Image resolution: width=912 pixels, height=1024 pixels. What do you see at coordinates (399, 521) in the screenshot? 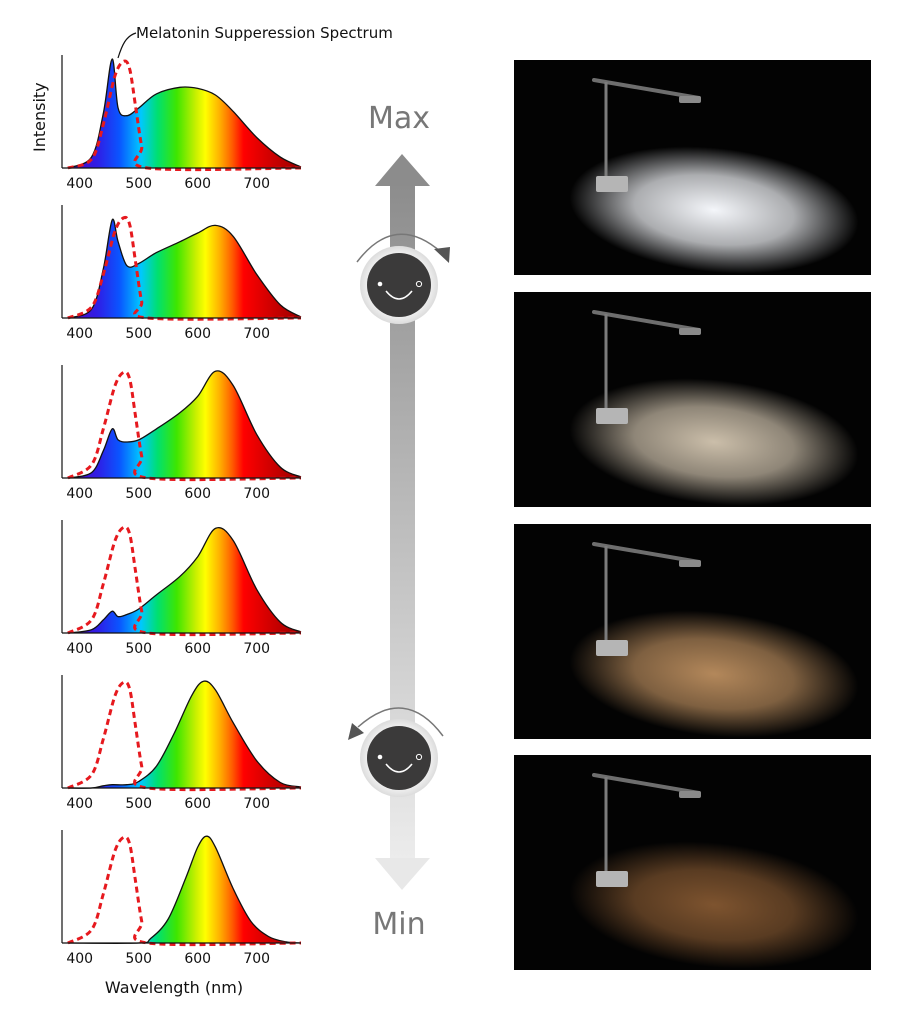
I see `brightness-slider: Max Min` at bounding box center [399, 521].